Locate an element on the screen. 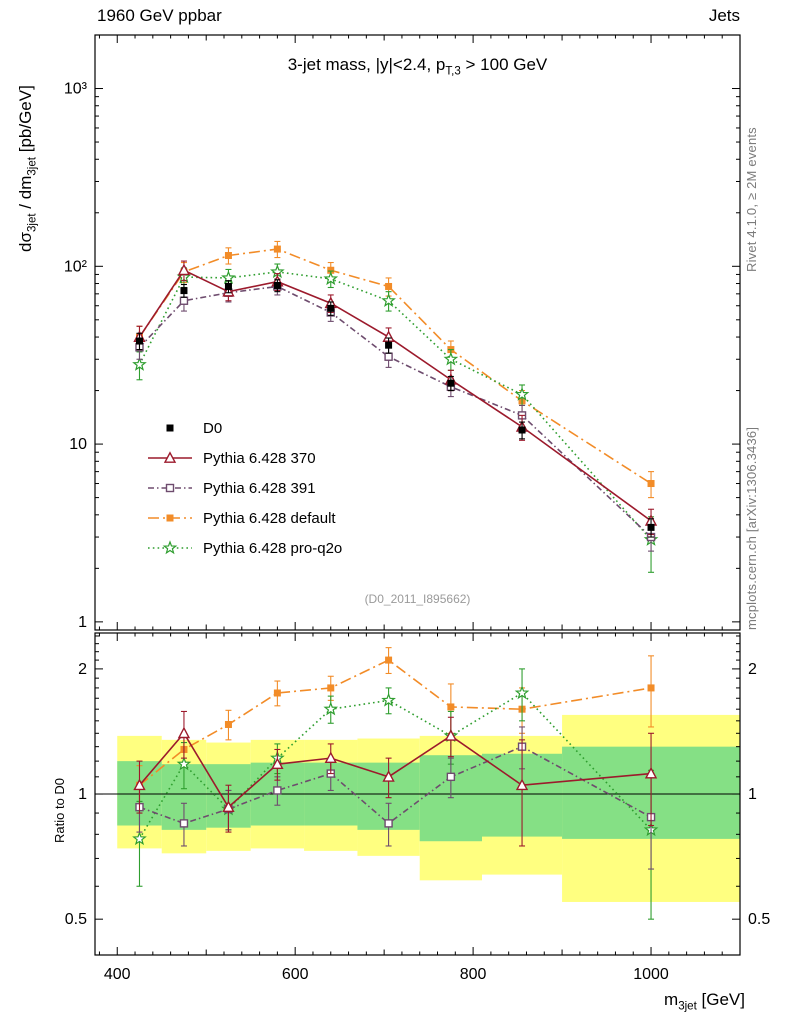  ratio-axis-title: Ratio to D0 is located at coordinates (59, 810).